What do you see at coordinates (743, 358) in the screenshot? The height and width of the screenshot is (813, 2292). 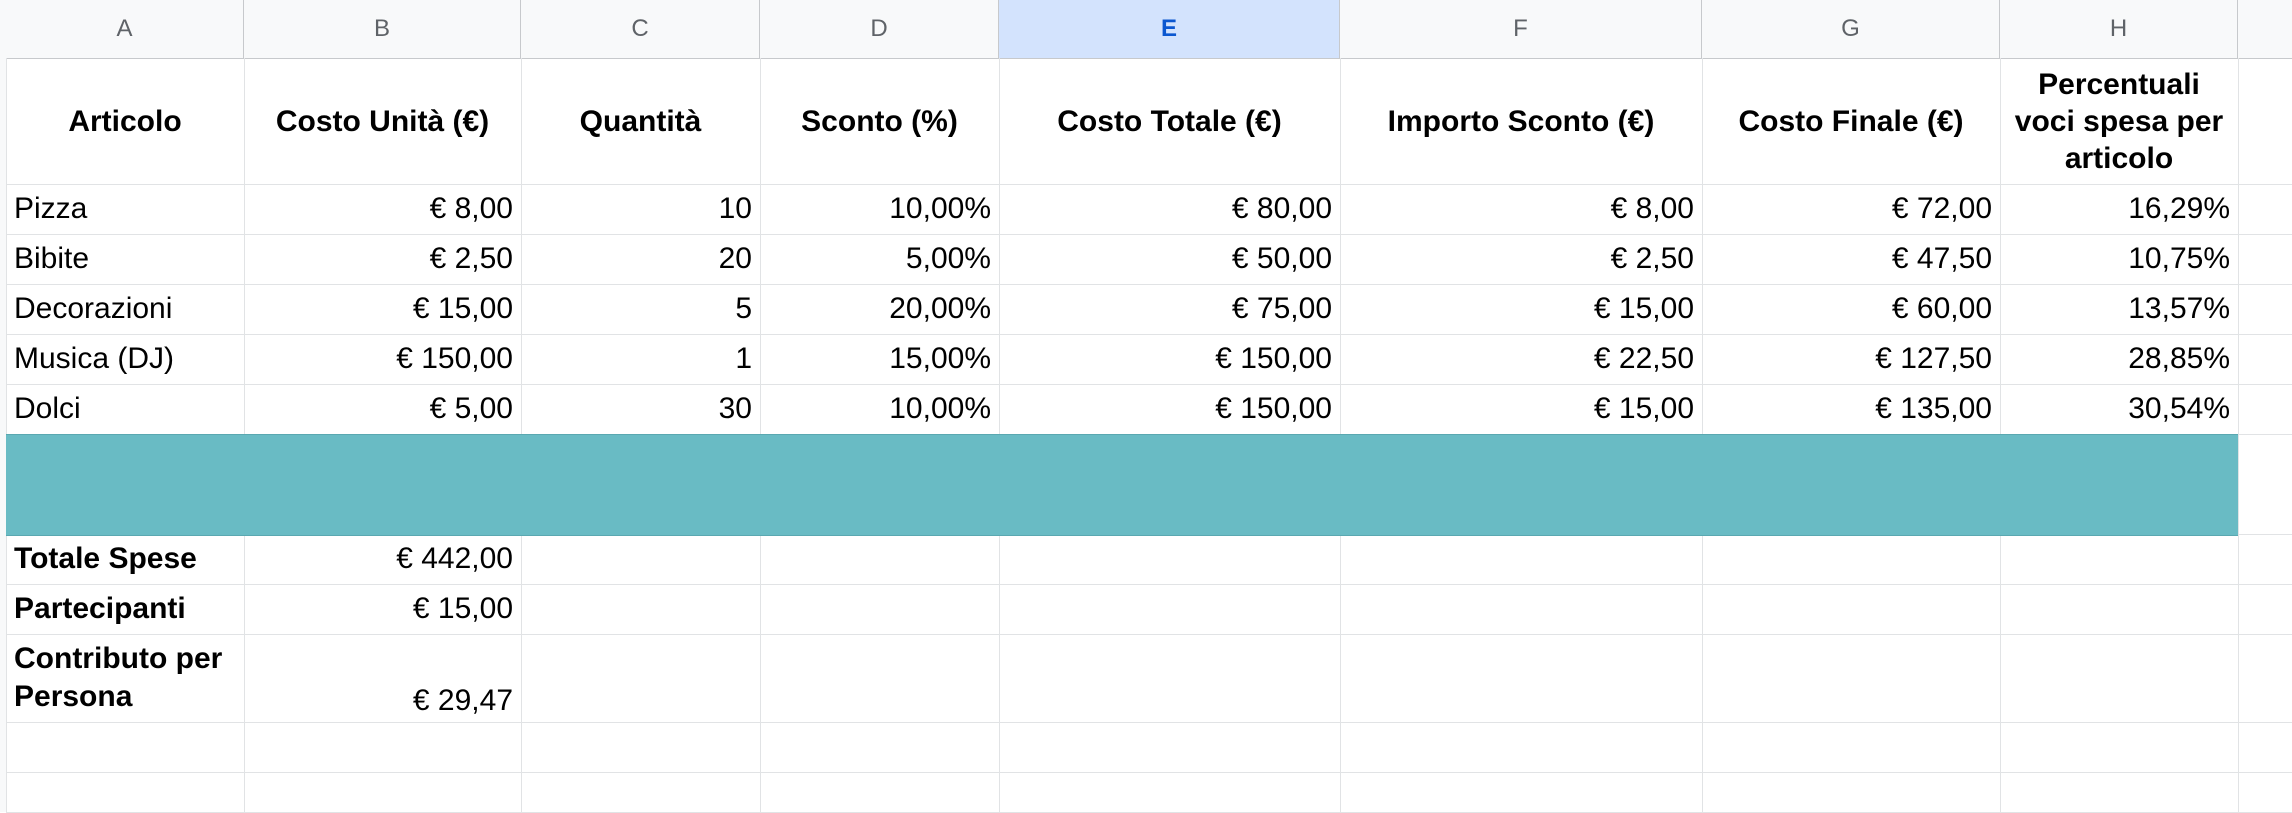 I see `value-cell: 1` at bounding box center [743, 358].